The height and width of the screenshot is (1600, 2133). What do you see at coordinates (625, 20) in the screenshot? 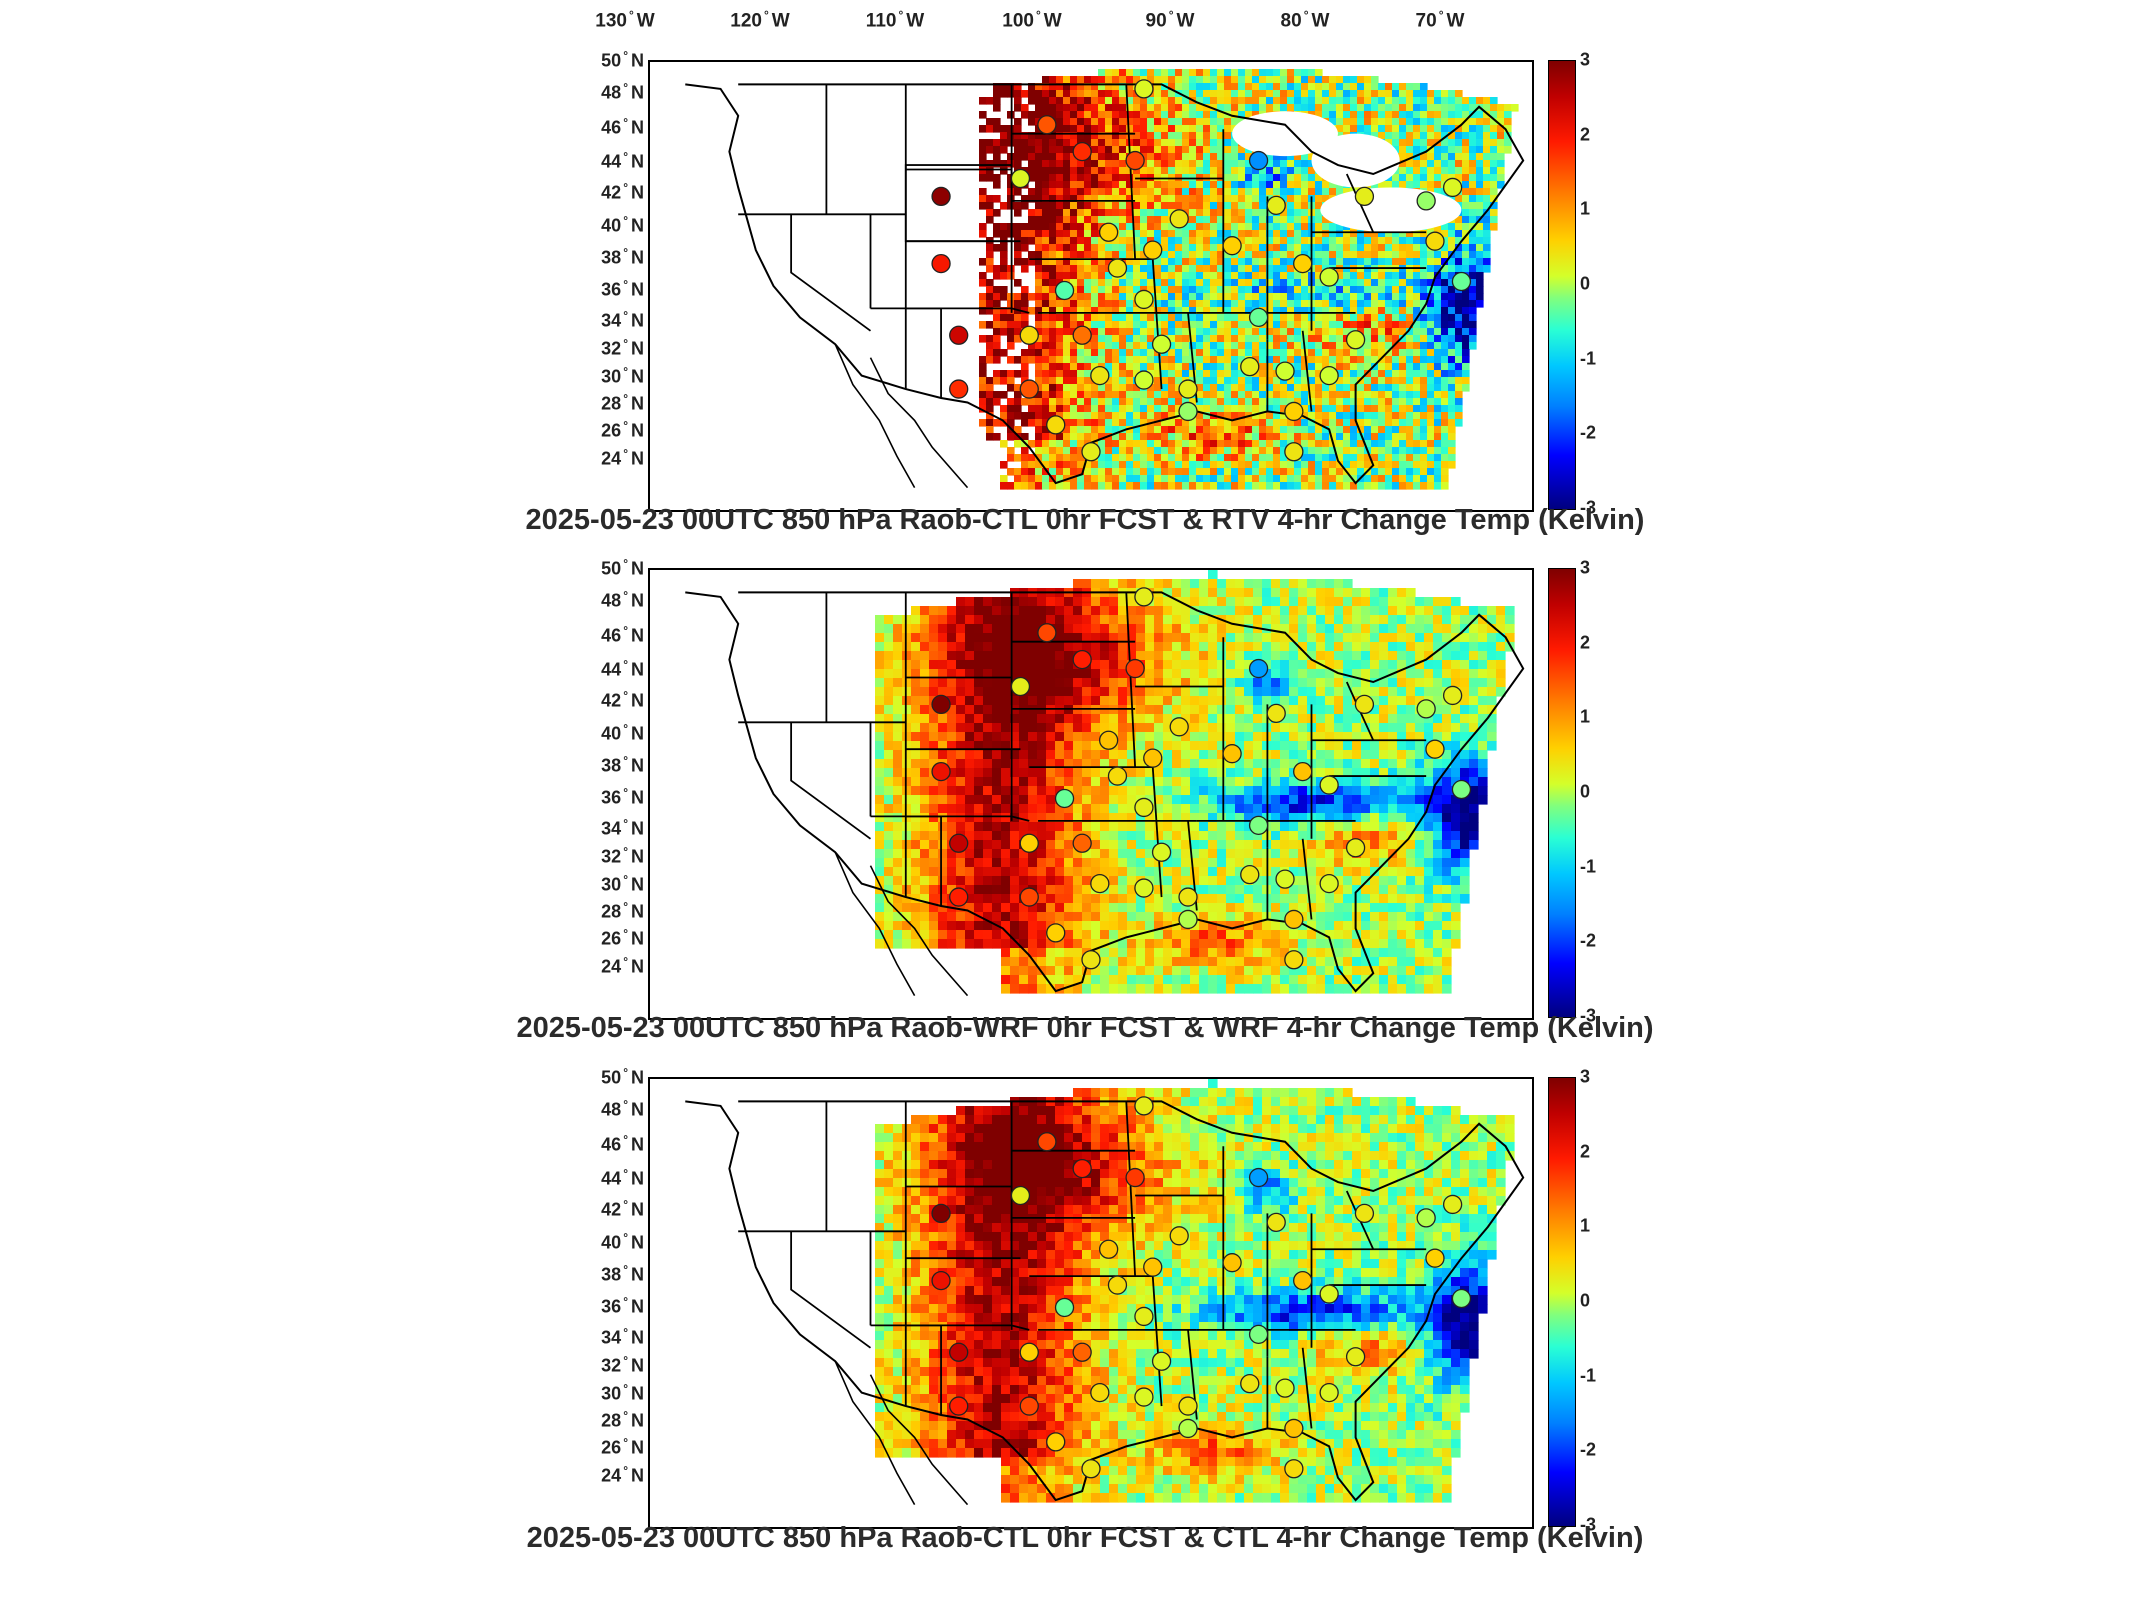
I see `longitude-label: 130 ° W` at bounding box center [625, 20].